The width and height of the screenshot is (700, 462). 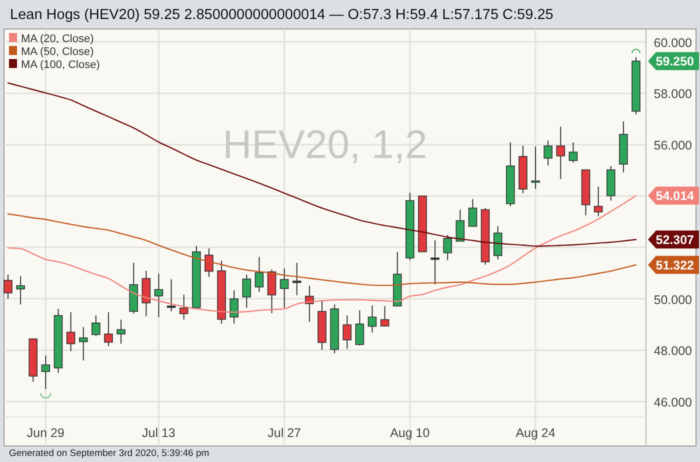 What do you see at coordinates (673, 299) in the screenshot?
I see `y-tick-label: 50.000` at bounding box center [673, 299].